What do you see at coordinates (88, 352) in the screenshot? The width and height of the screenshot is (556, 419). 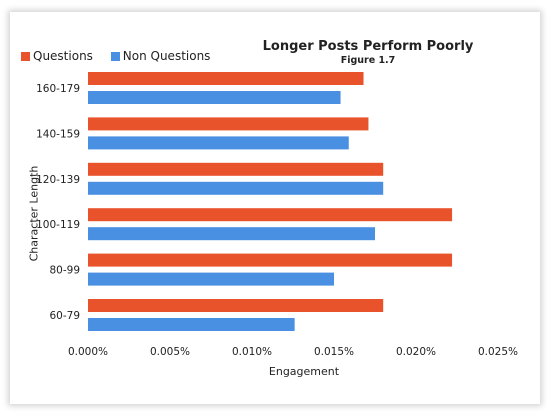 I see `x-tick-label: 0.000%` at bounding box center [88, 352].